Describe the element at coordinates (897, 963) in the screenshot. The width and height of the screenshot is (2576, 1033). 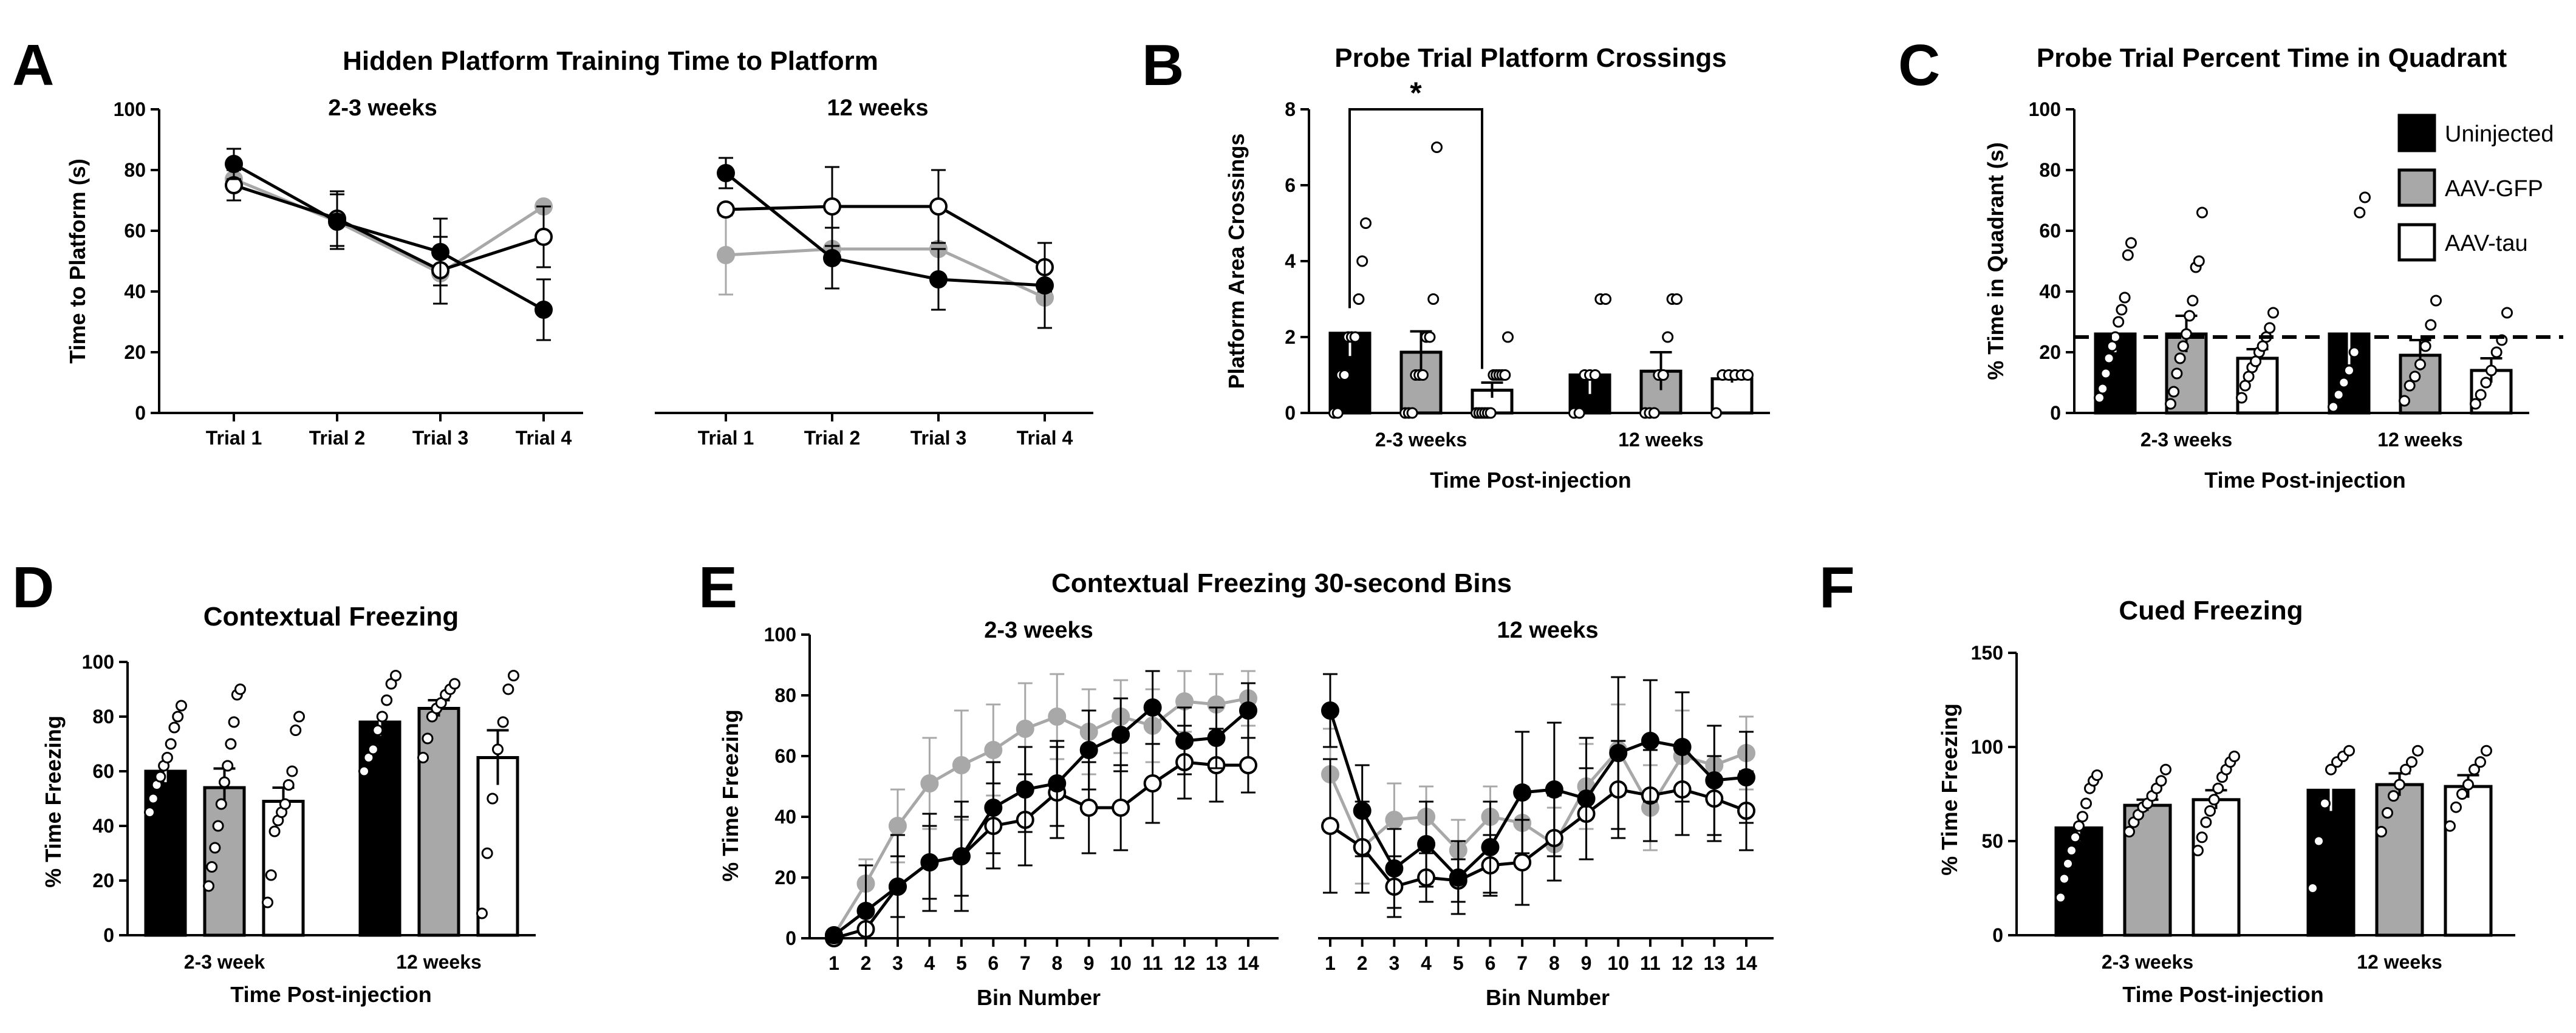
I see `panel-e-sub1-x-tick-label: 3` at that location.